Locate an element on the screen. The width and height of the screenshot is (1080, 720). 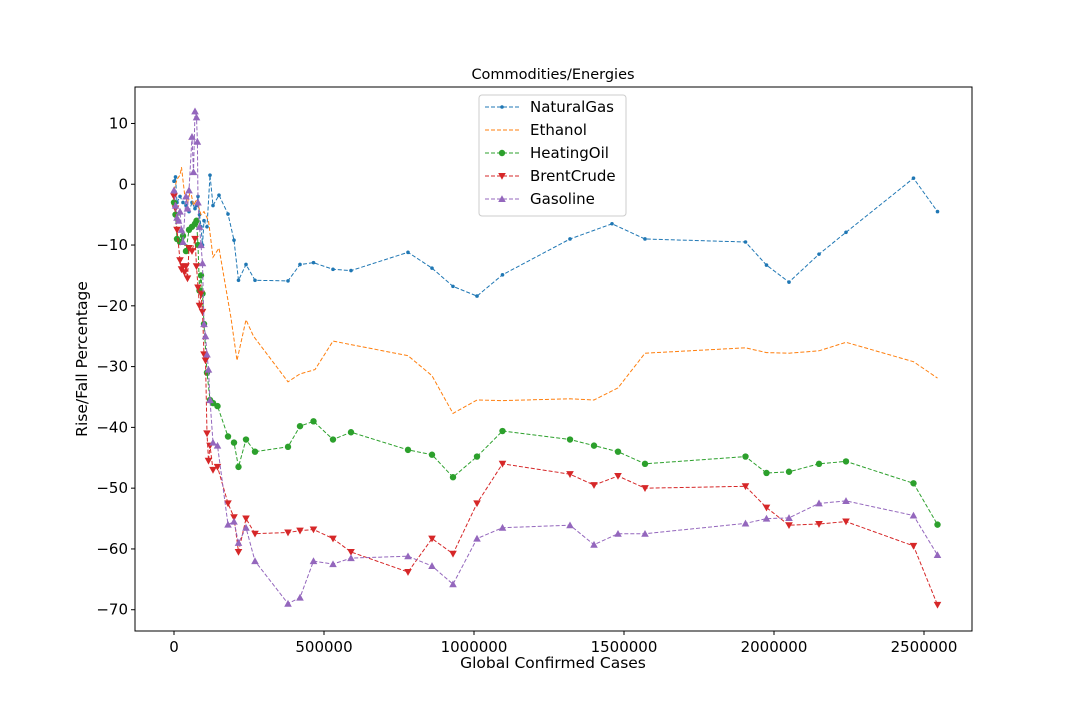
x-tick-label: 500000 is located at coordinates (323, 647).